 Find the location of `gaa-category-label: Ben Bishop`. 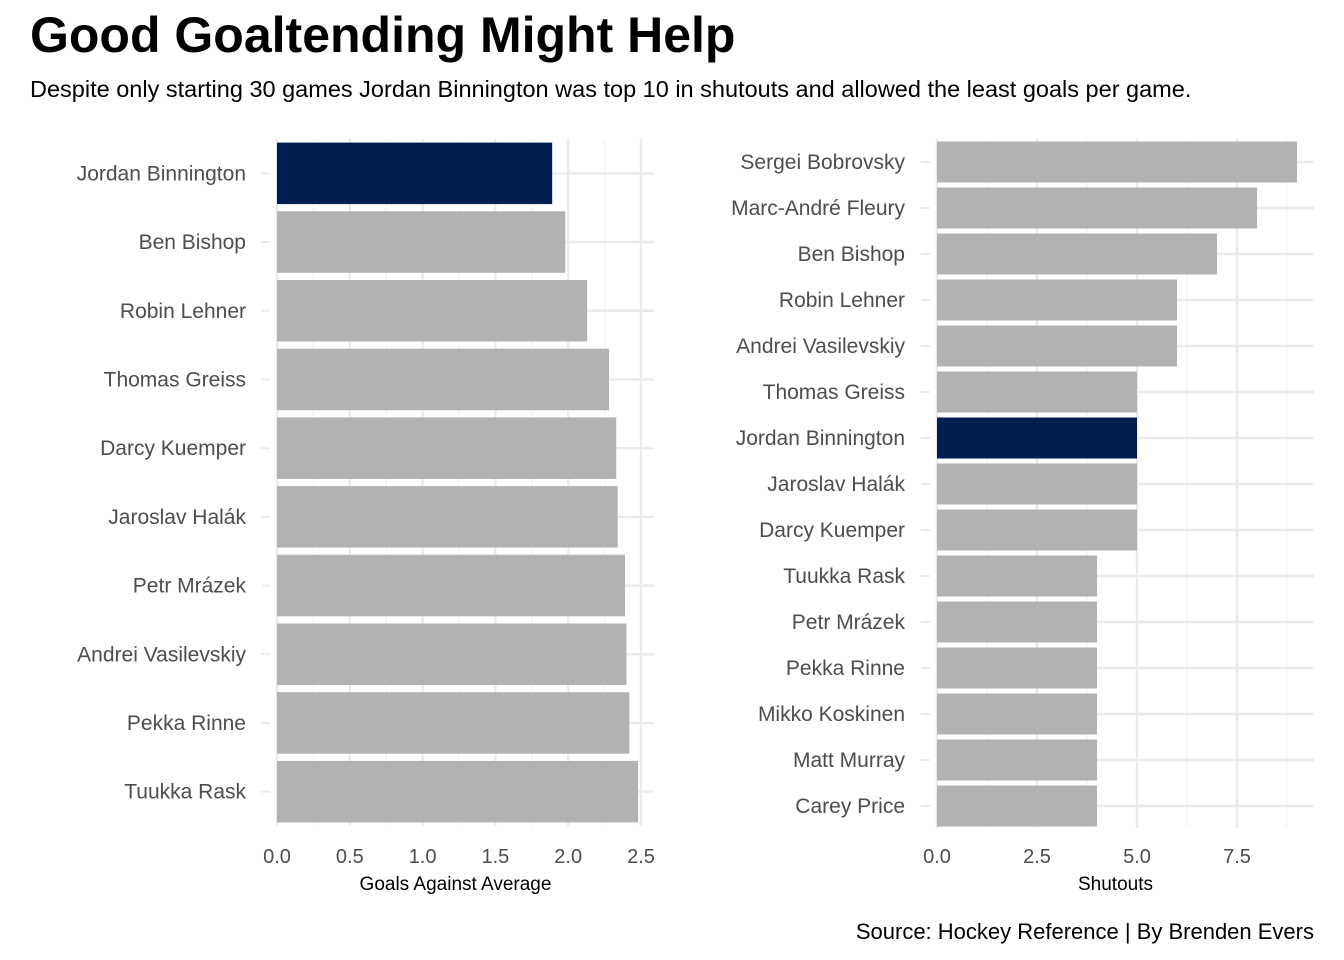

gaa-category-label: Ben Bishop is located at coordinates (192, 242).